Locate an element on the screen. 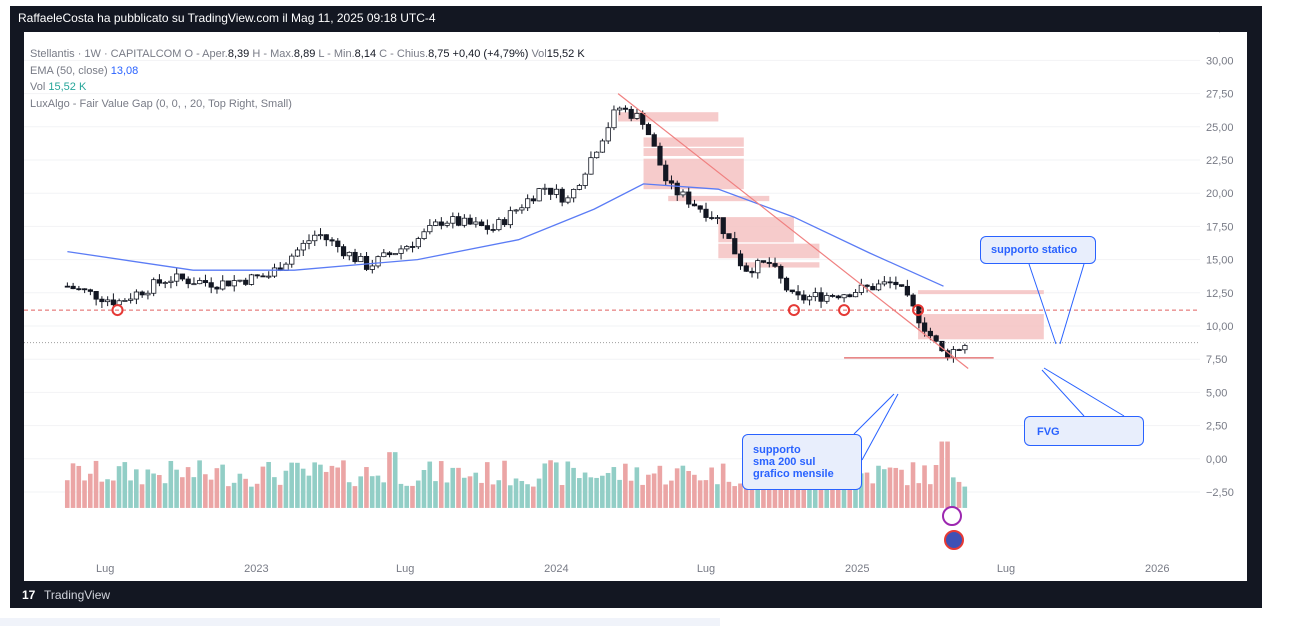  tradingview-logo-icon: 17 is located at coordinates (29, 595).